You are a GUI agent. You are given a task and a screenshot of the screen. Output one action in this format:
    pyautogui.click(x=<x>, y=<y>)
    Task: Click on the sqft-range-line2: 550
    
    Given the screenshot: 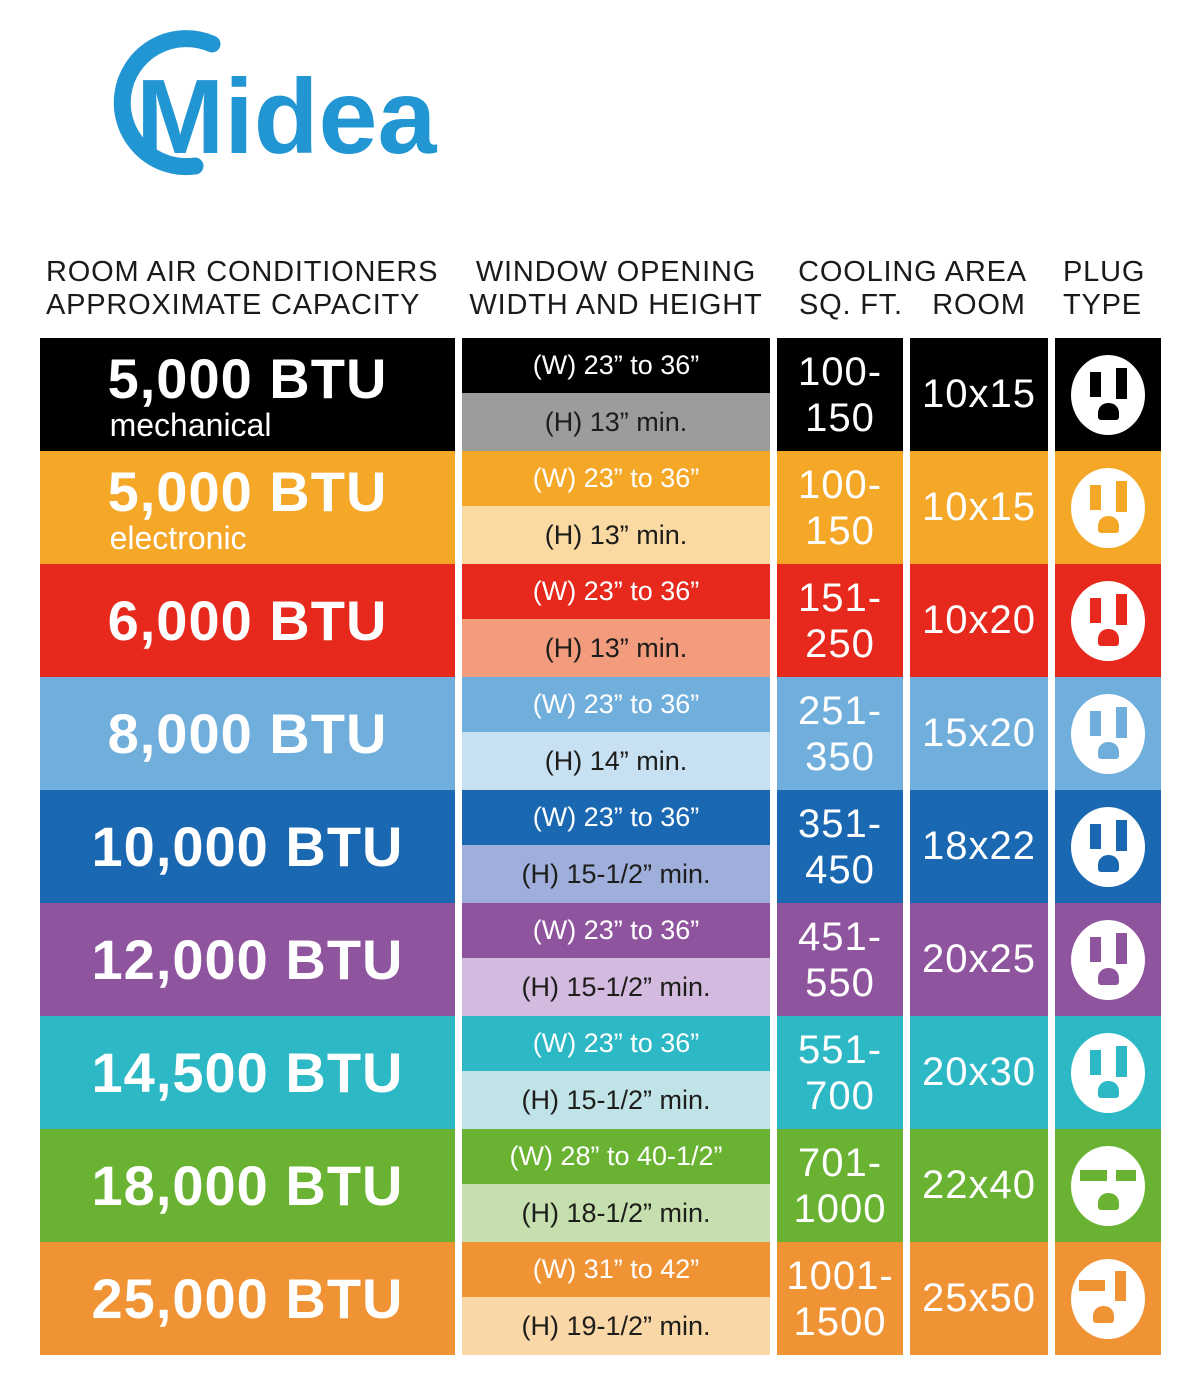 What is the action you would take?
    pyautogui.click(x=840, y=982)
    